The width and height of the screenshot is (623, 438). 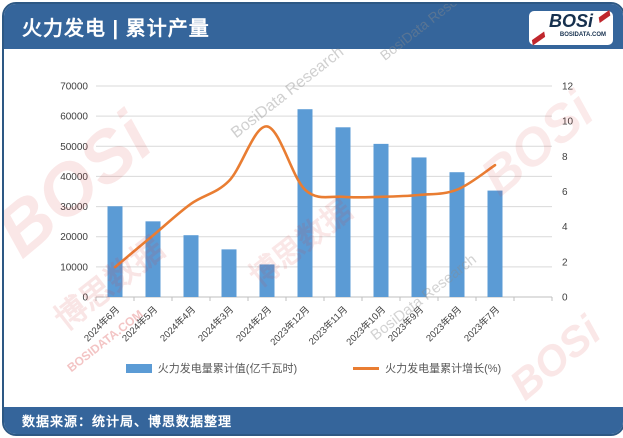 I want to click on bar-2024年2月, so click(x=267, y=280).